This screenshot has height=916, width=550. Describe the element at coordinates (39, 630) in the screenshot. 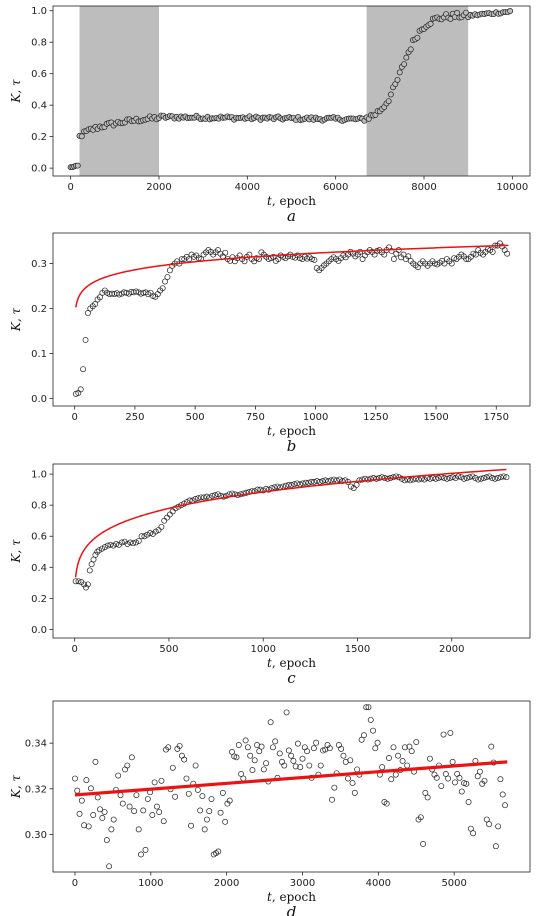

I see `y-tick-label: 0.0` at that location.